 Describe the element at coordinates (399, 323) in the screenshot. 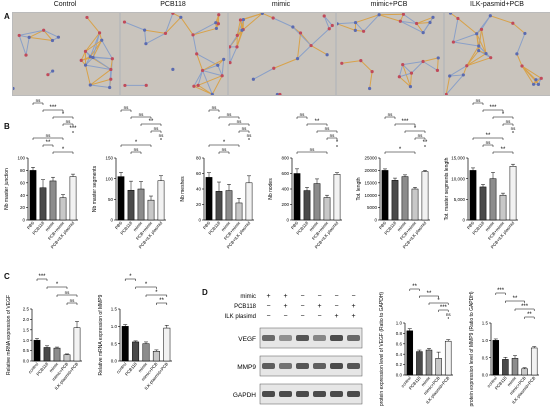

I see `y-tick-label: 1.0` at that location.